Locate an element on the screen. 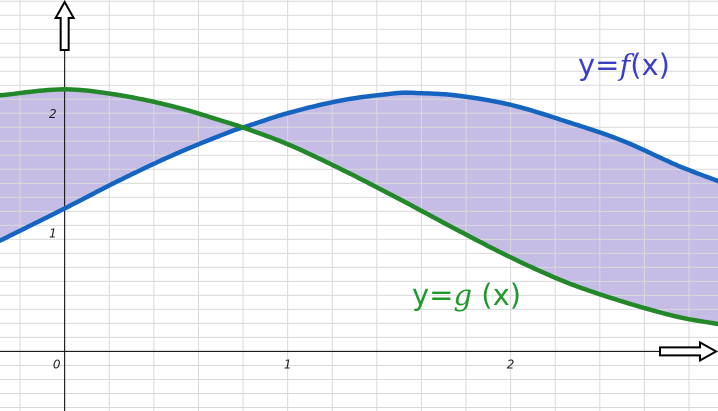 The width and height of the screenshot is (718, 411). y-tick-label: 1 is located at coordinates (53, 233).